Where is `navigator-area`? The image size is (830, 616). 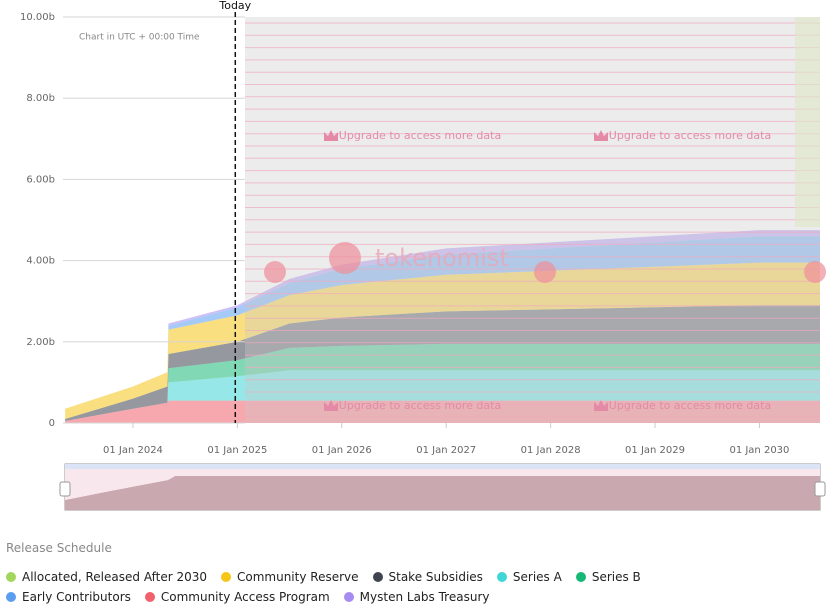
navigator-area is located at coordinates (442, 493).